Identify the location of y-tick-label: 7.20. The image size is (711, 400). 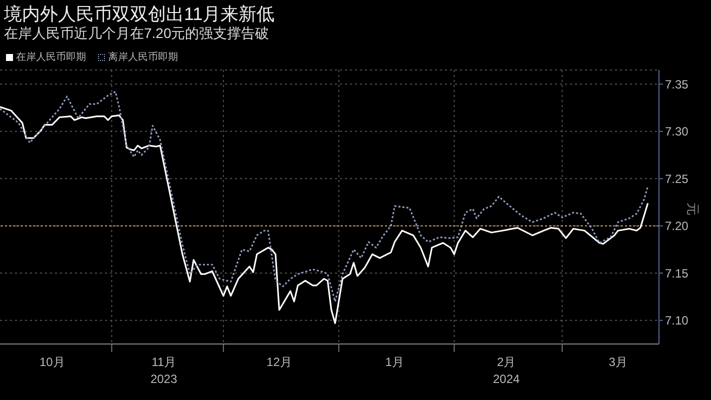
(677, 226).